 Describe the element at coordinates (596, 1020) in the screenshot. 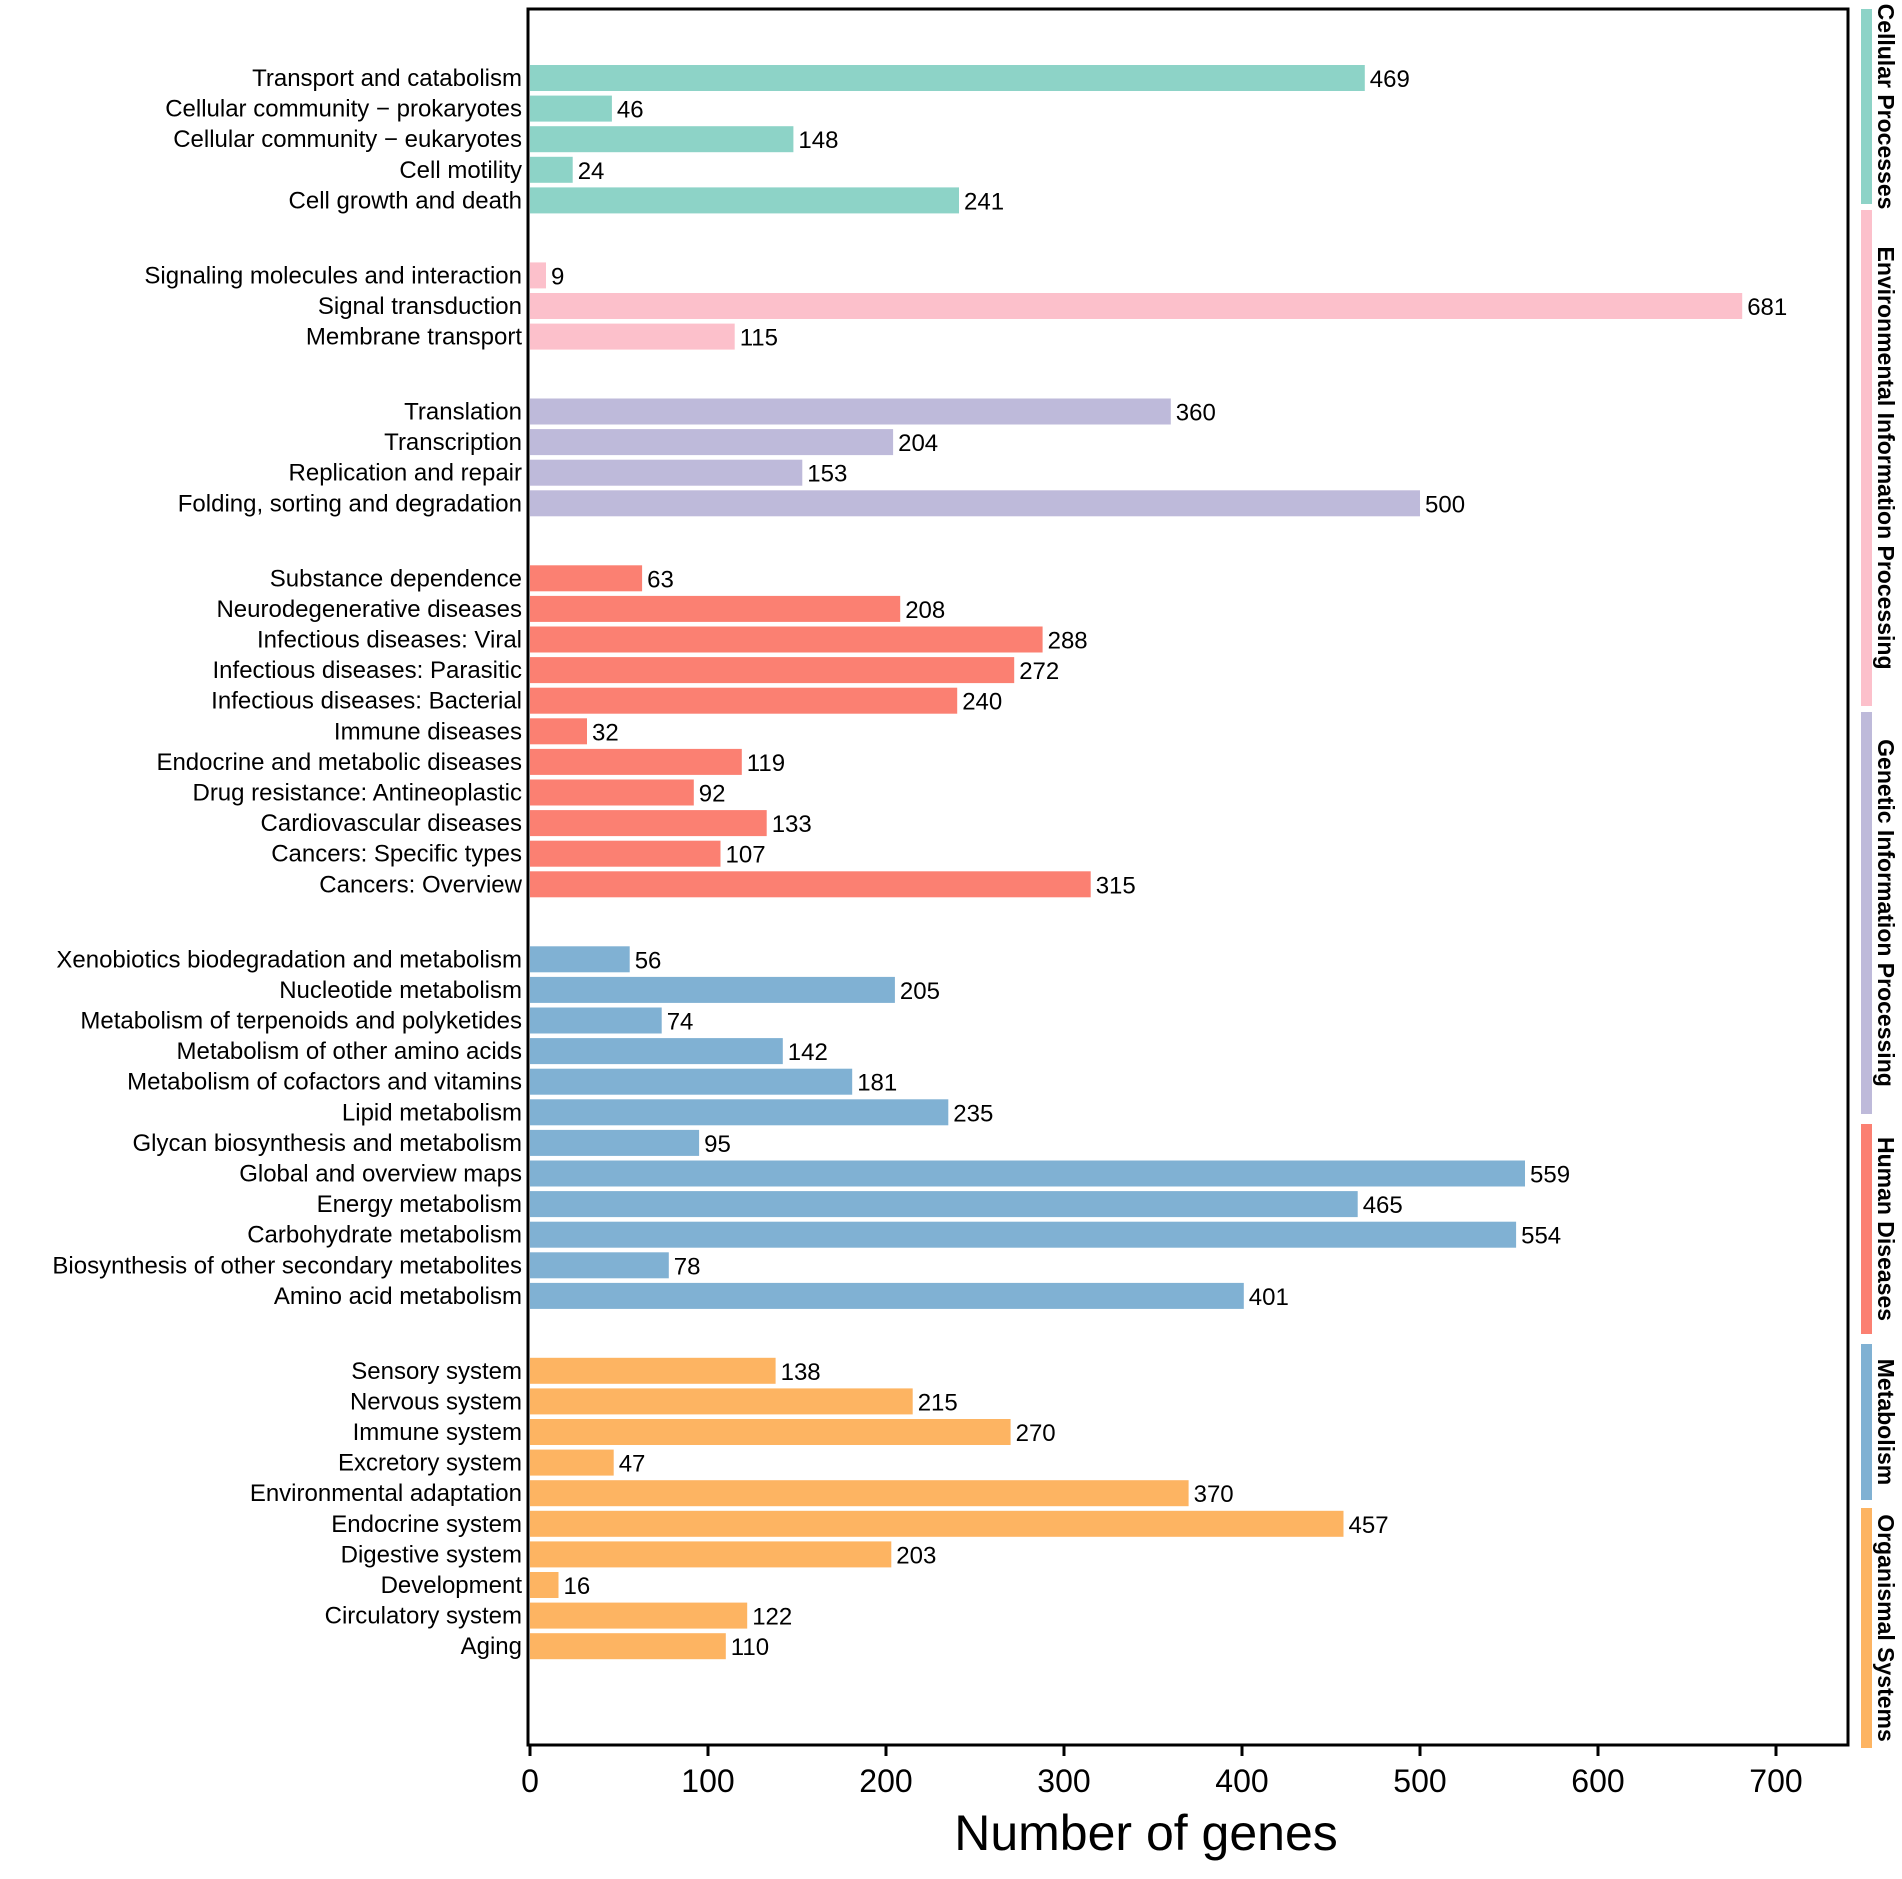

I see `bar-metabolism-of-terpenoids-and-polyketides` at that location.